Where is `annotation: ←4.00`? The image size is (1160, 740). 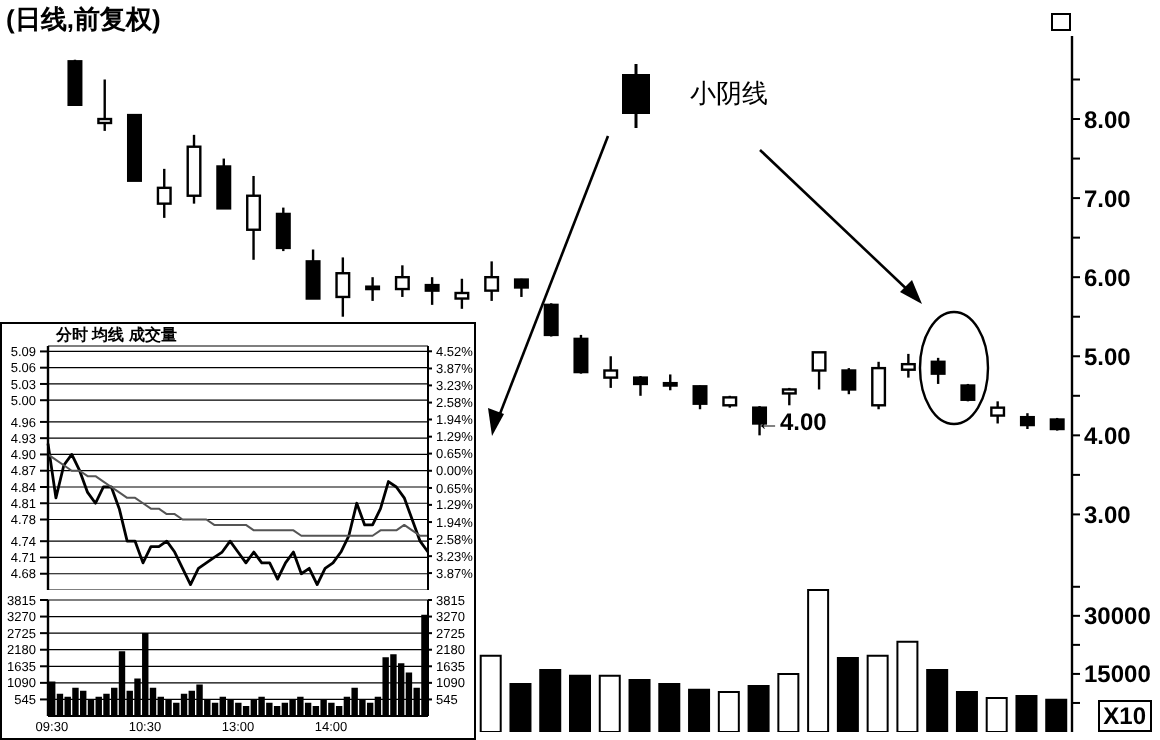
annotation: ←4.00 is located at coordinates (791, 422).